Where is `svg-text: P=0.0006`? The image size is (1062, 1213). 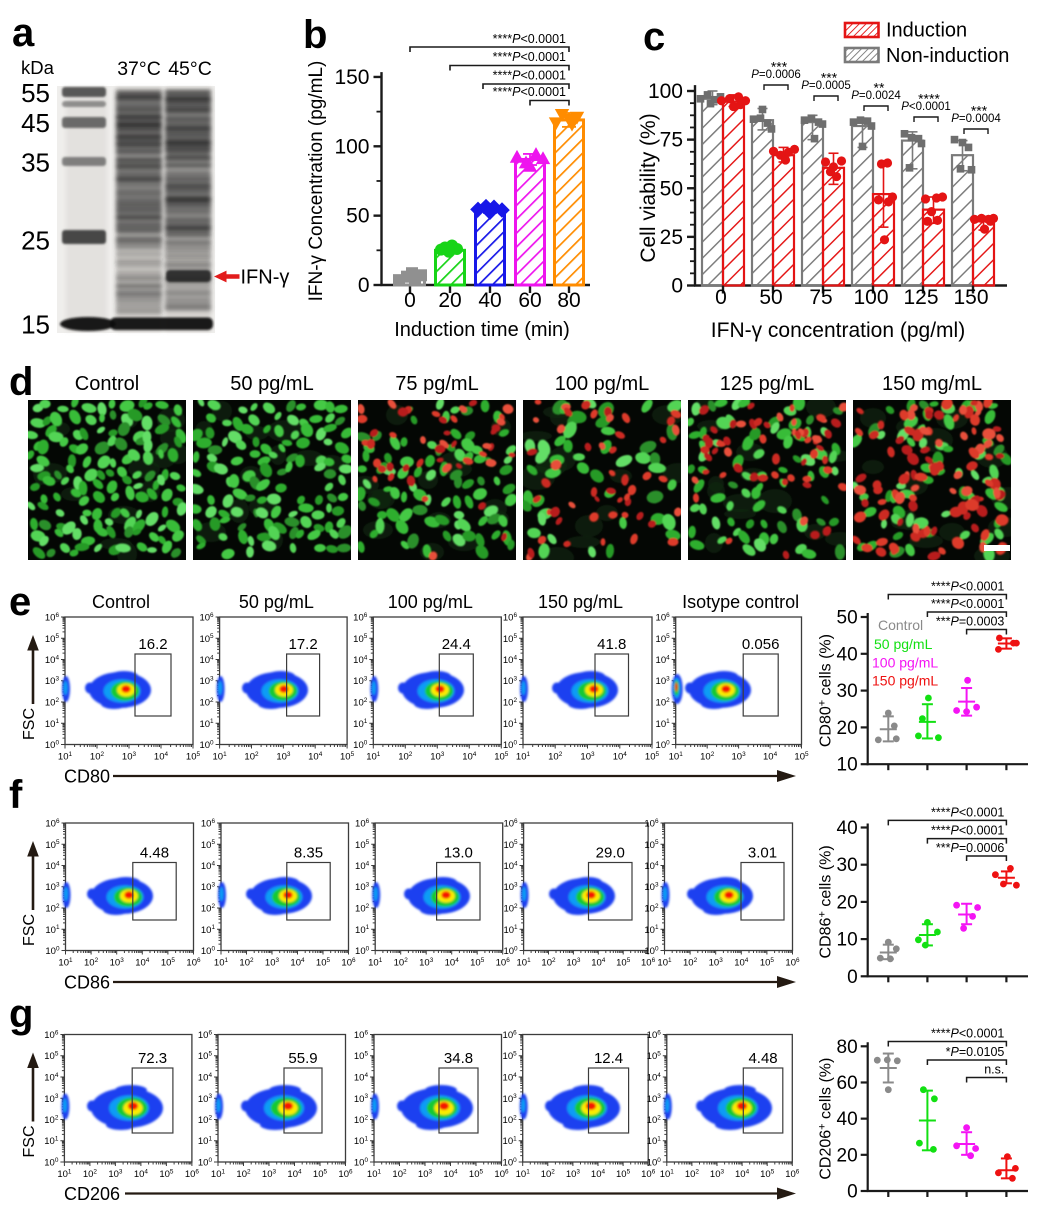
svg-text: P=0.0006 is located at coordinates (776, 75).